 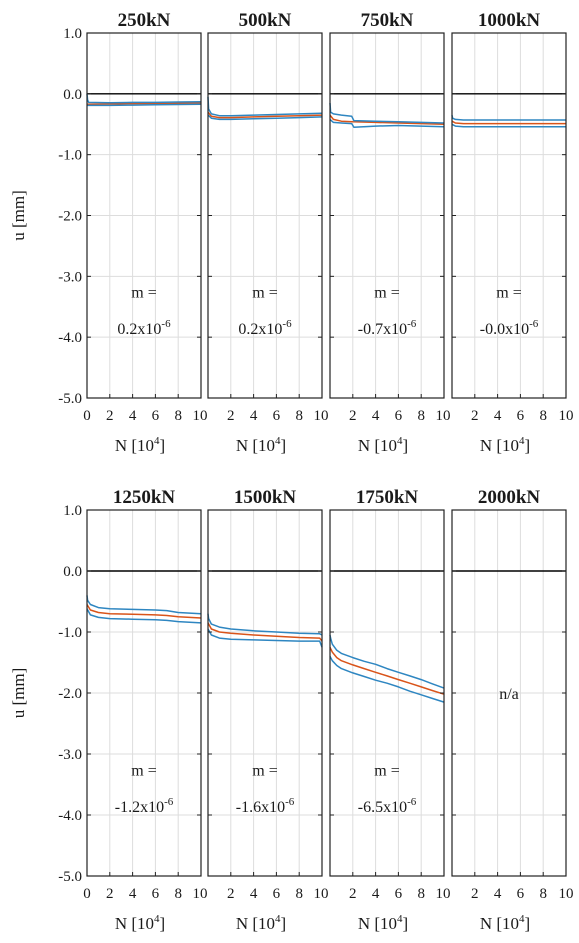 I want to click on slope-value: -6.5x10⁻⁶, so click(x=387, y=806).